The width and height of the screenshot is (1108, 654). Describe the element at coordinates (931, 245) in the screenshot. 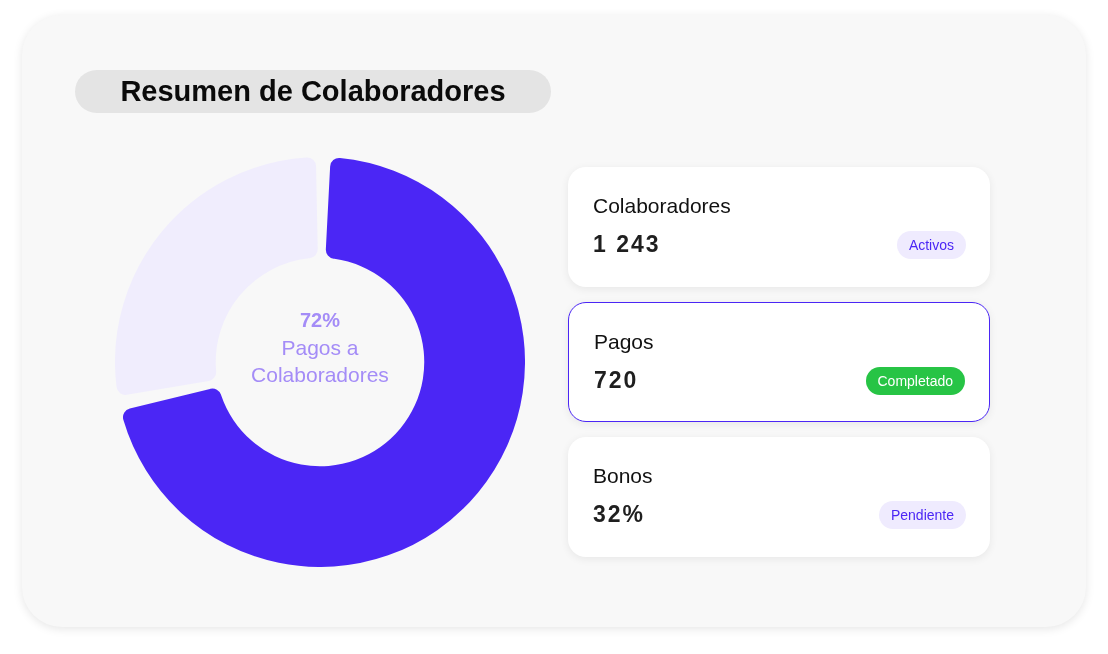

I see `status-badge: Activos` at that location.